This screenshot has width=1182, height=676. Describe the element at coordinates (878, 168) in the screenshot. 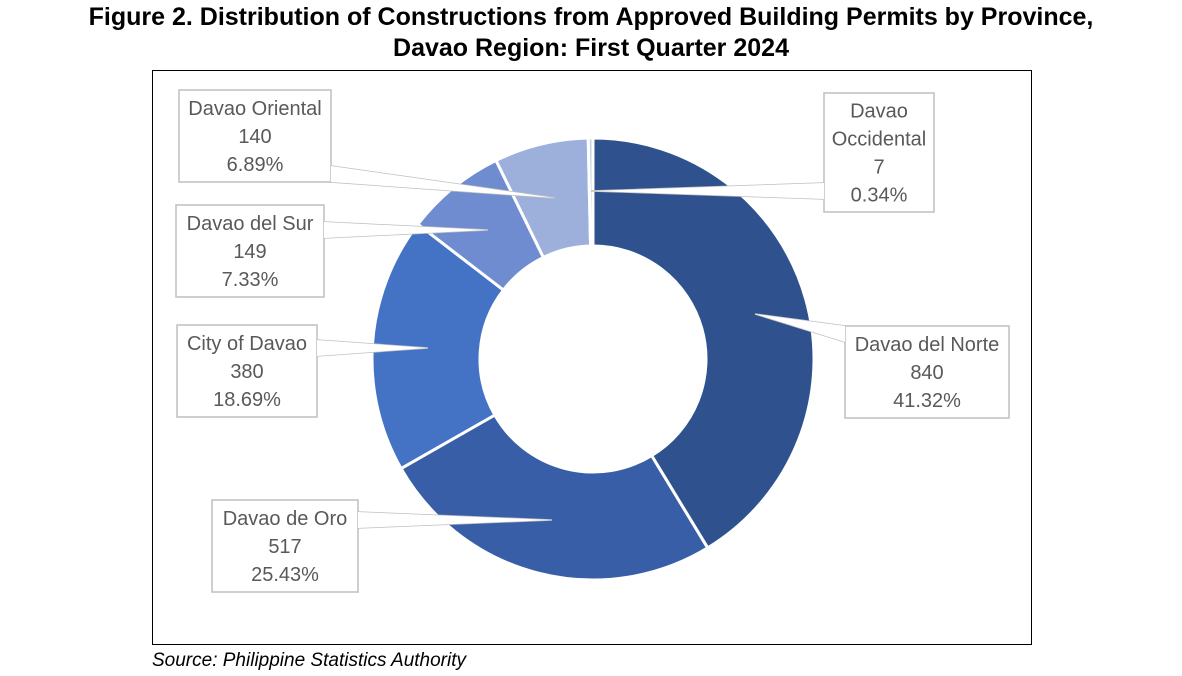

I see `label-value: 7` at that location.